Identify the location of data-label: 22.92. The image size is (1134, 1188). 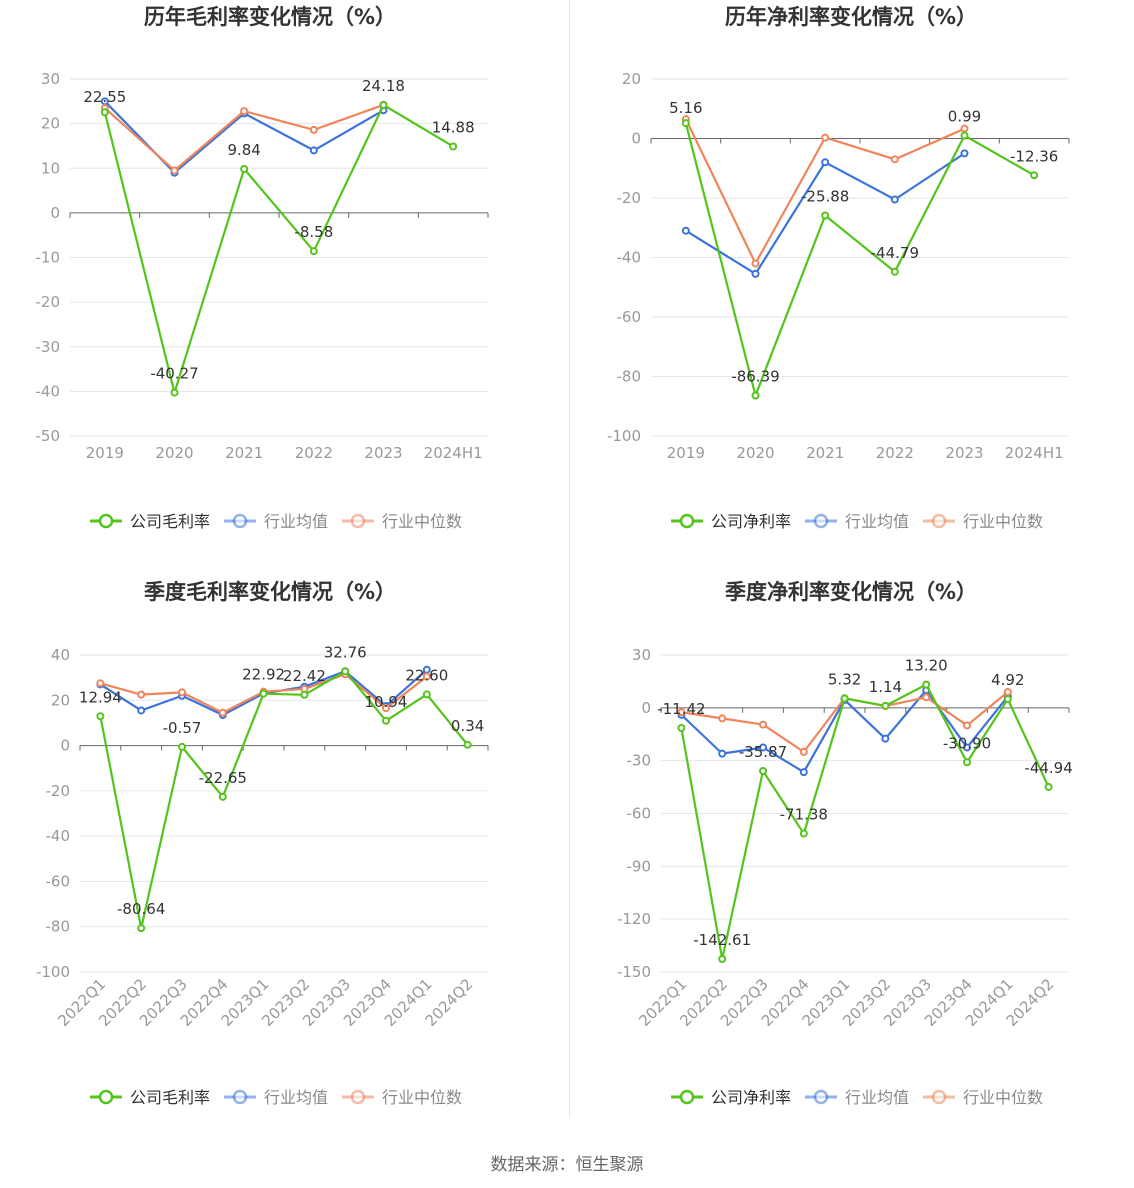
(263, 675).